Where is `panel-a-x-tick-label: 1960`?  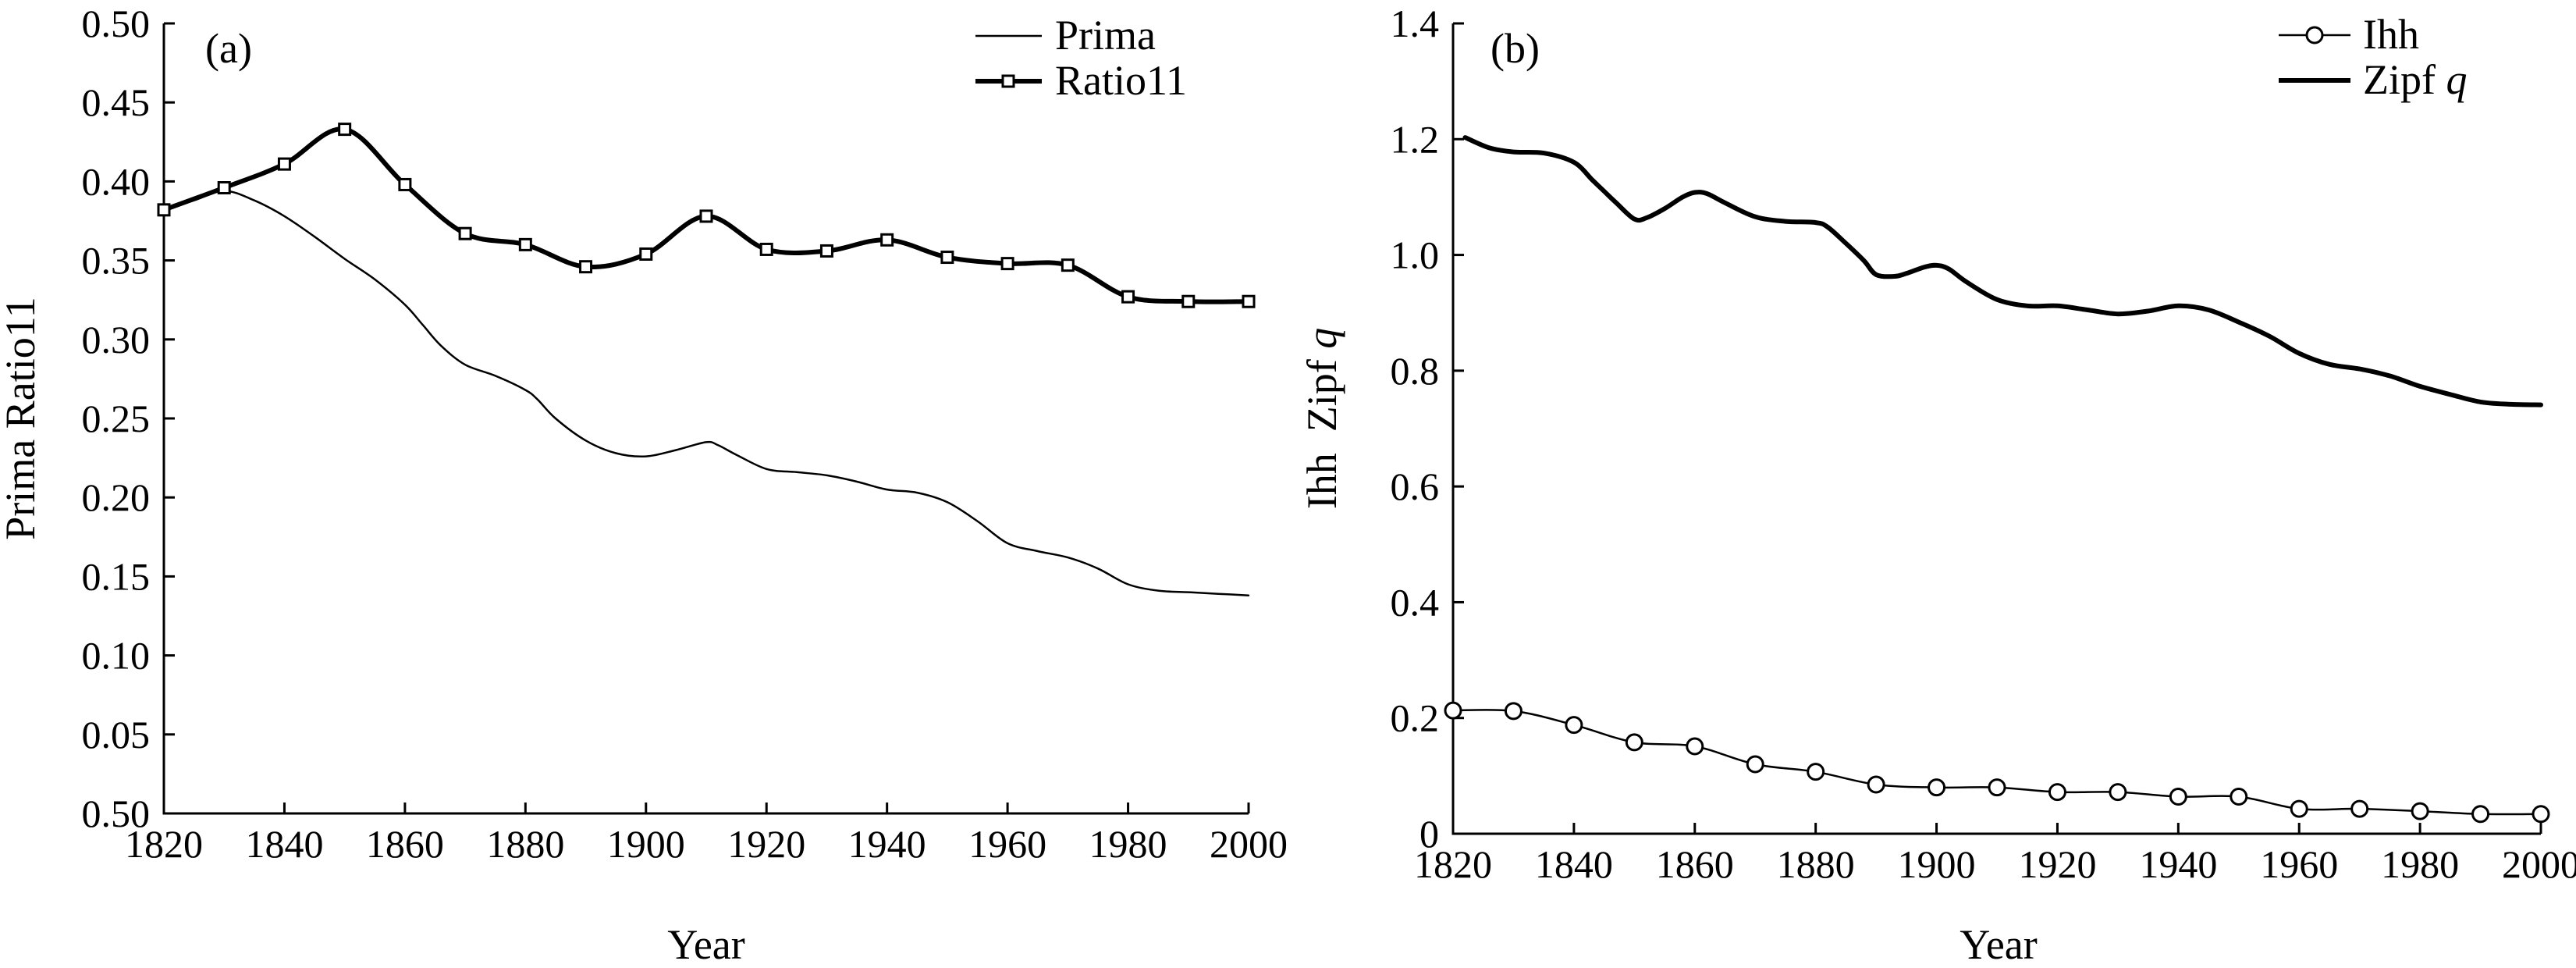
panel-a-x-tick-label: 1960 is located at coordinates (1007, 844).